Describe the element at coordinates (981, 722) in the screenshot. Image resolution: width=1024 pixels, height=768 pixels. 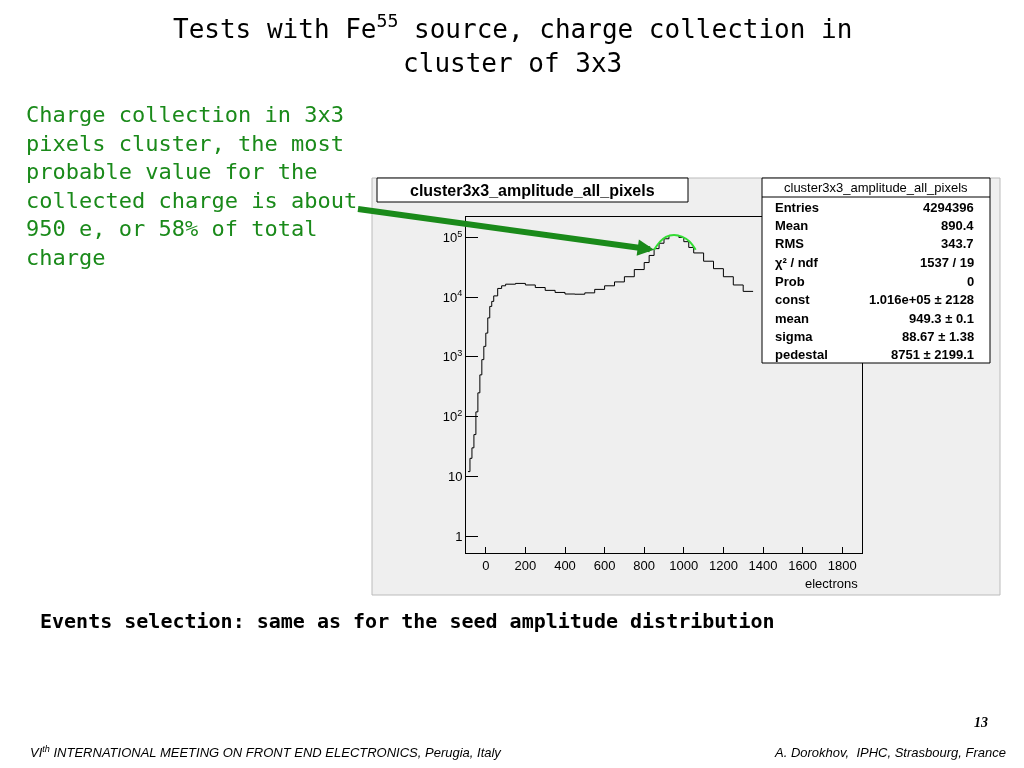
I see `text: 13` at that location.